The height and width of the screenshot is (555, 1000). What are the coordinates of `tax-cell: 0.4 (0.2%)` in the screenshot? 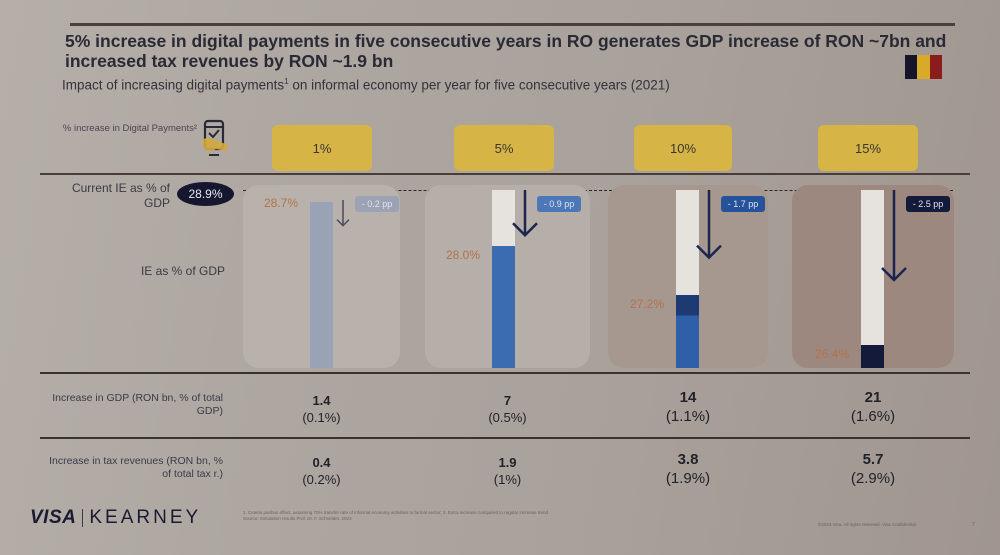 It's located at (322, 471).